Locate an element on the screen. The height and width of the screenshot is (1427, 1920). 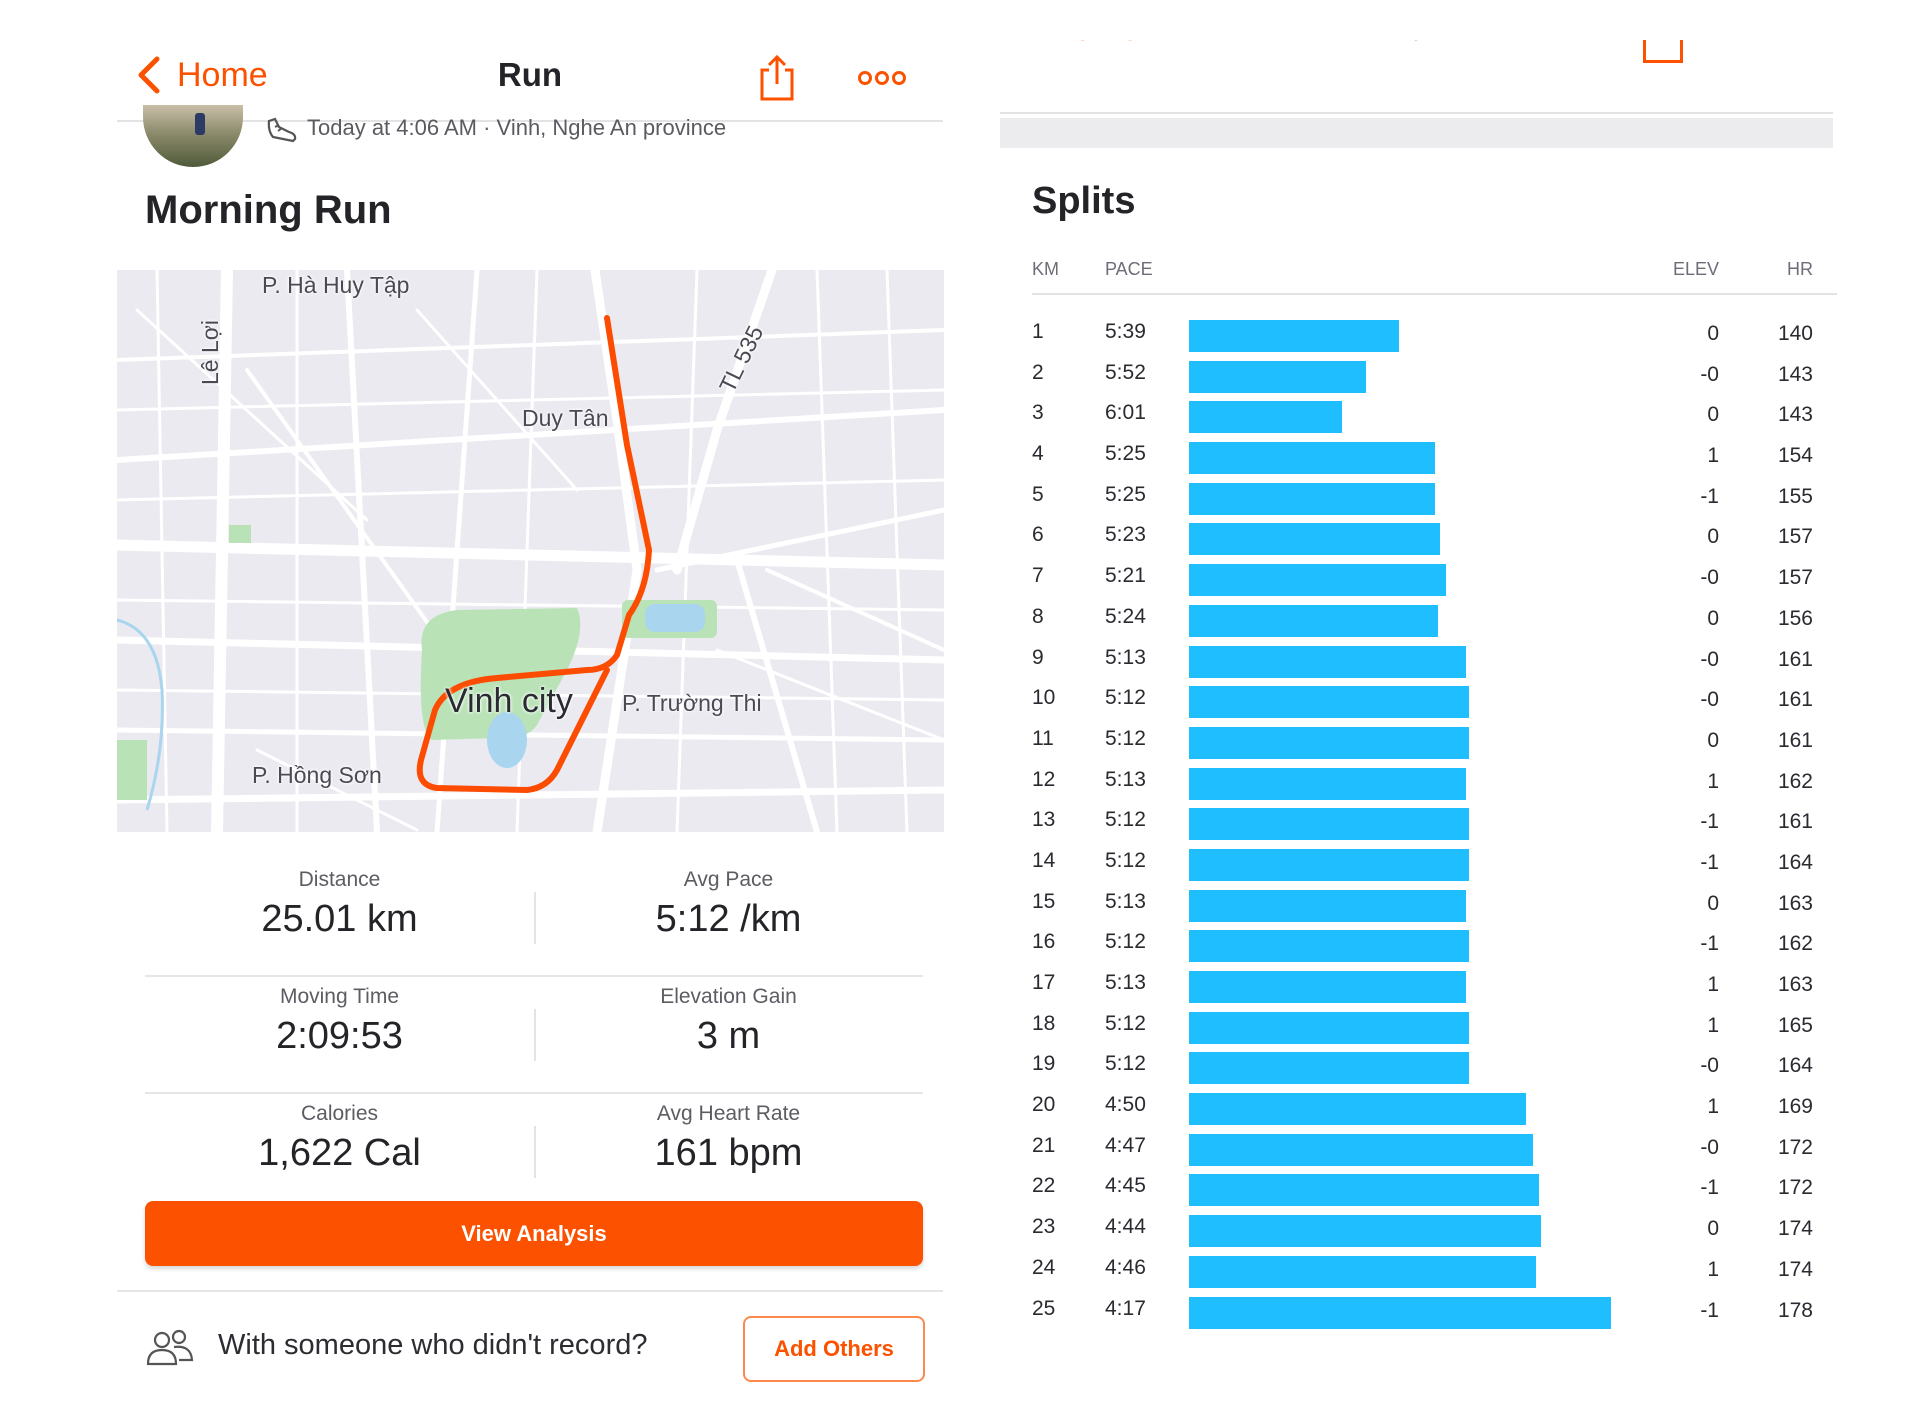
split-row: 10 5:12 -0 161 is located at coordinates (1434, 700).